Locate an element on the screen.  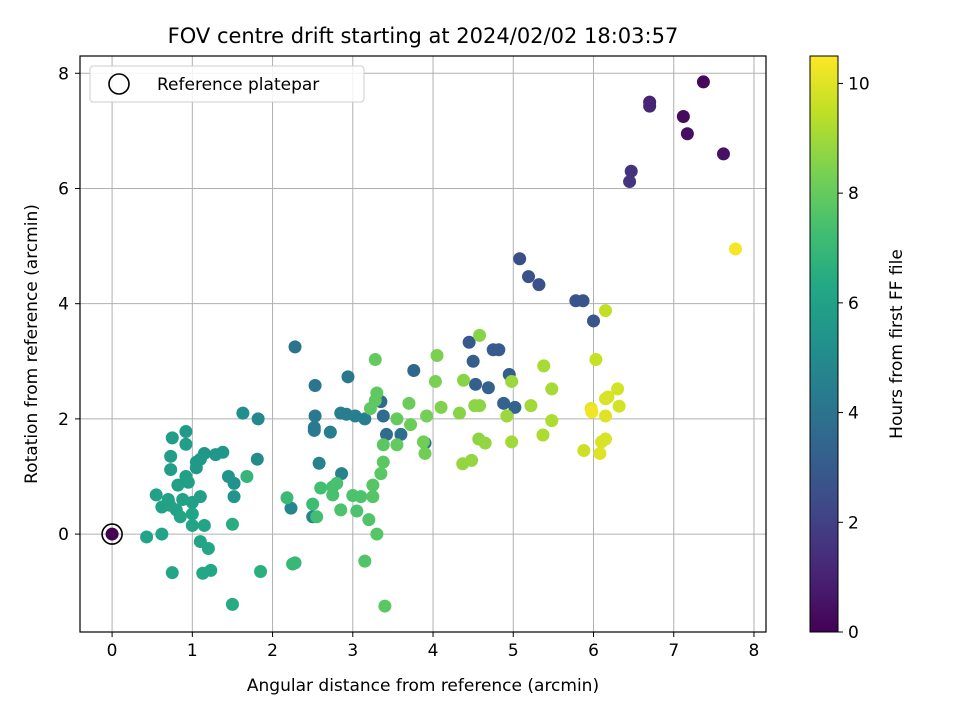
colorbar-gradient is located at coordinates (824, 344).